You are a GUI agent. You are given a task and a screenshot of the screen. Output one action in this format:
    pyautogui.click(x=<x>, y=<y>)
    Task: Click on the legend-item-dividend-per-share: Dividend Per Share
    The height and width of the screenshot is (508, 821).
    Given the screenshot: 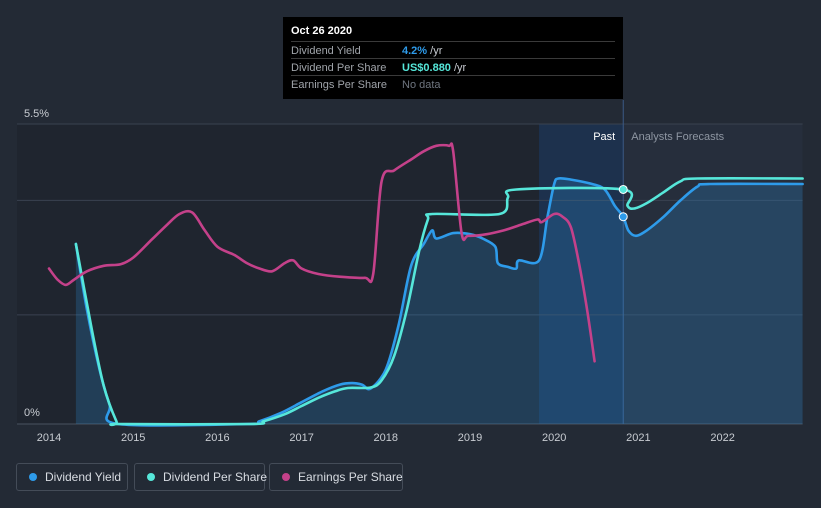 What is the action you would take?
    pyautogui.click(x=201, y=477)
    